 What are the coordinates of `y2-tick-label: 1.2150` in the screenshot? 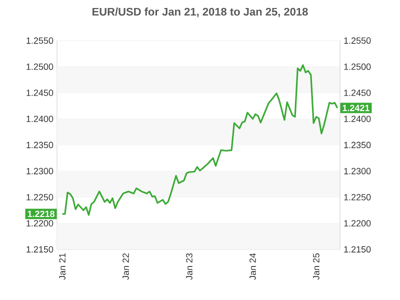 It's located at (357, 249).